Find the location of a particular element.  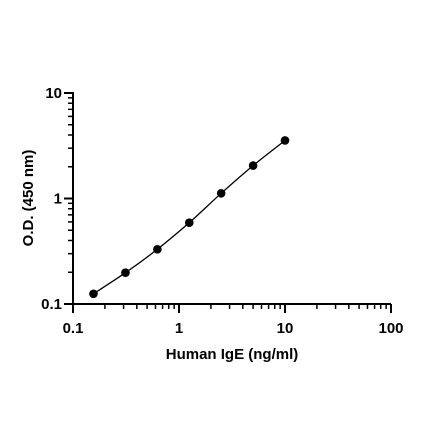

y-axis-title: O.D. (450 nm) is located at coordinates (28, 198).